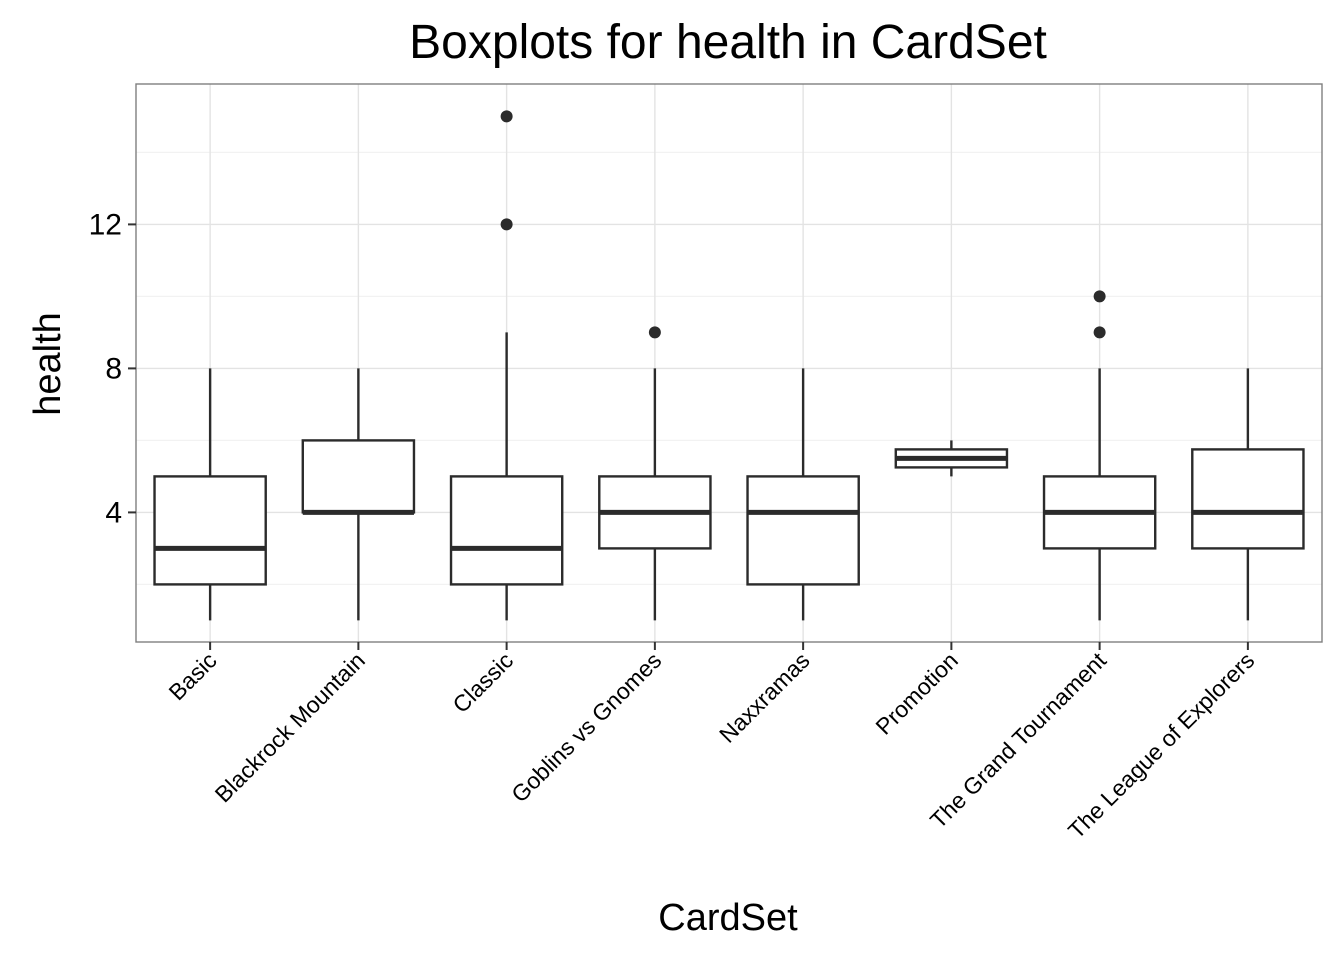 This screenshot has height=960, width=1344. I want to click on x-tick-label: Classic, so click(482, 682).